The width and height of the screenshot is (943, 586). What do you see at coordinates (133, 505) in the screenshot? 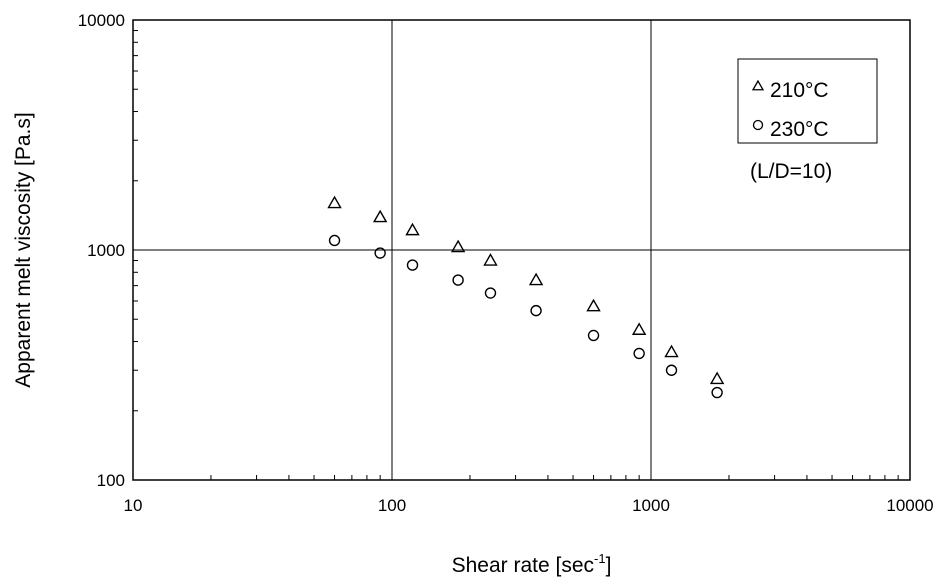
I see `x-tick-label: 10` at bounding box center [133, 505].